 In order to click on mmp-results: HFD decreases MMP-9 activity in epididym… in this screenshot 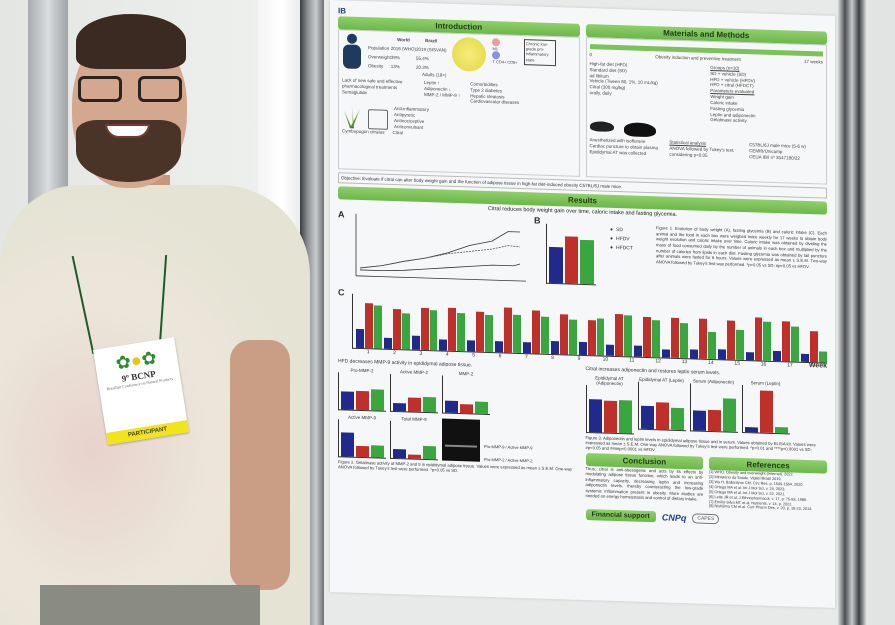, I will do `click(459, 439)`.